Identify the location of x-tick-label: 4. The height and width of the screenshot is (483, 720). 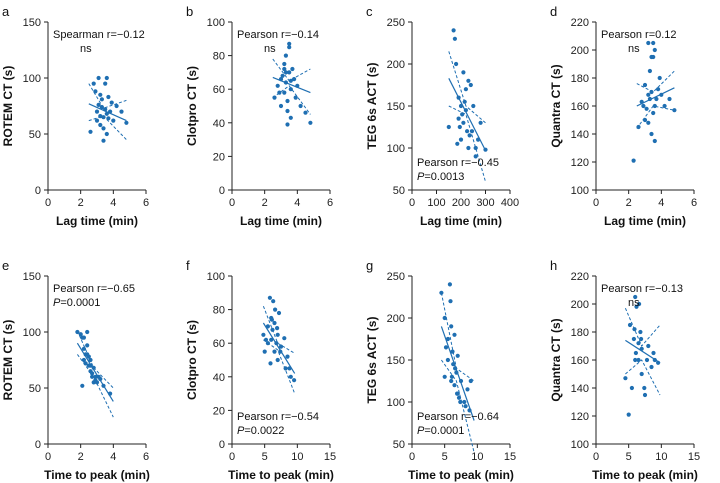
(113, 457).